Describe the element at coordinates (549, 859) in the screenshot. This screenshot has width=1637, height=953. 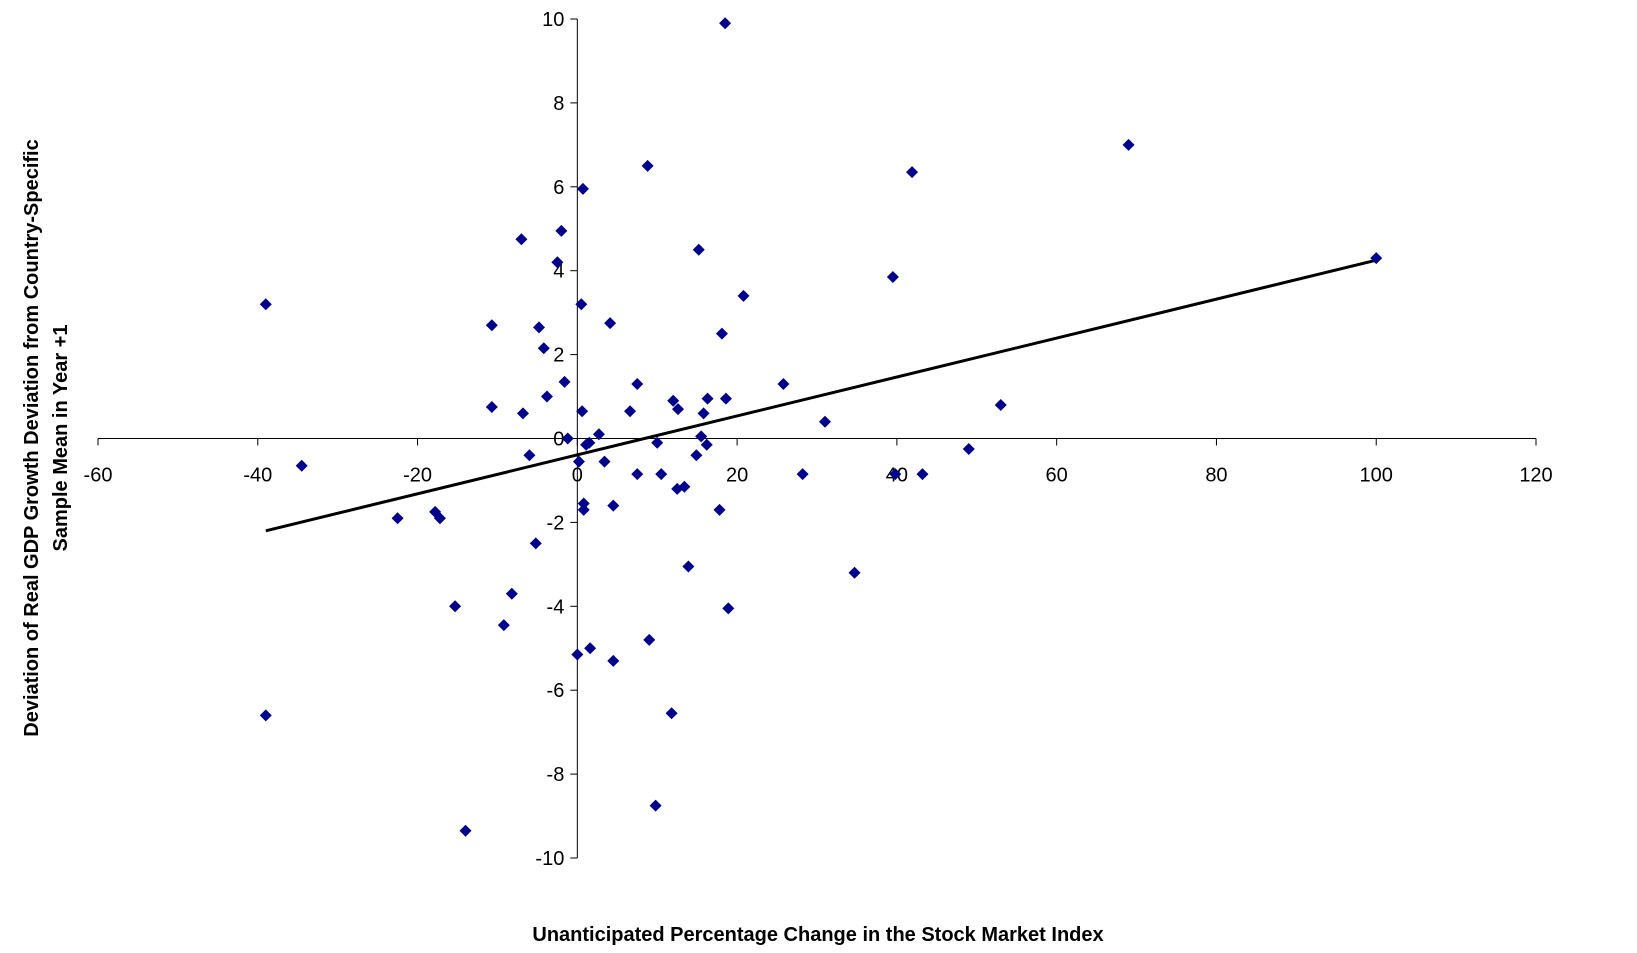
I see `y-tick-label: -10` at that location.